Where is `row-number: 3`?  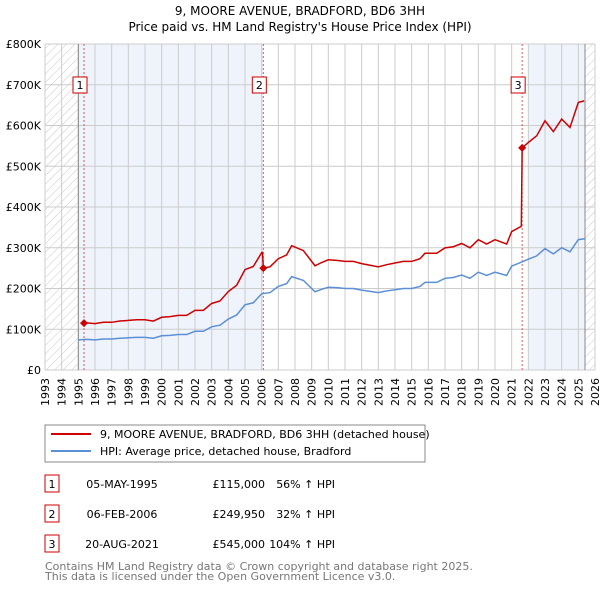 row-number: 3 is located at coordinates (52, 544).